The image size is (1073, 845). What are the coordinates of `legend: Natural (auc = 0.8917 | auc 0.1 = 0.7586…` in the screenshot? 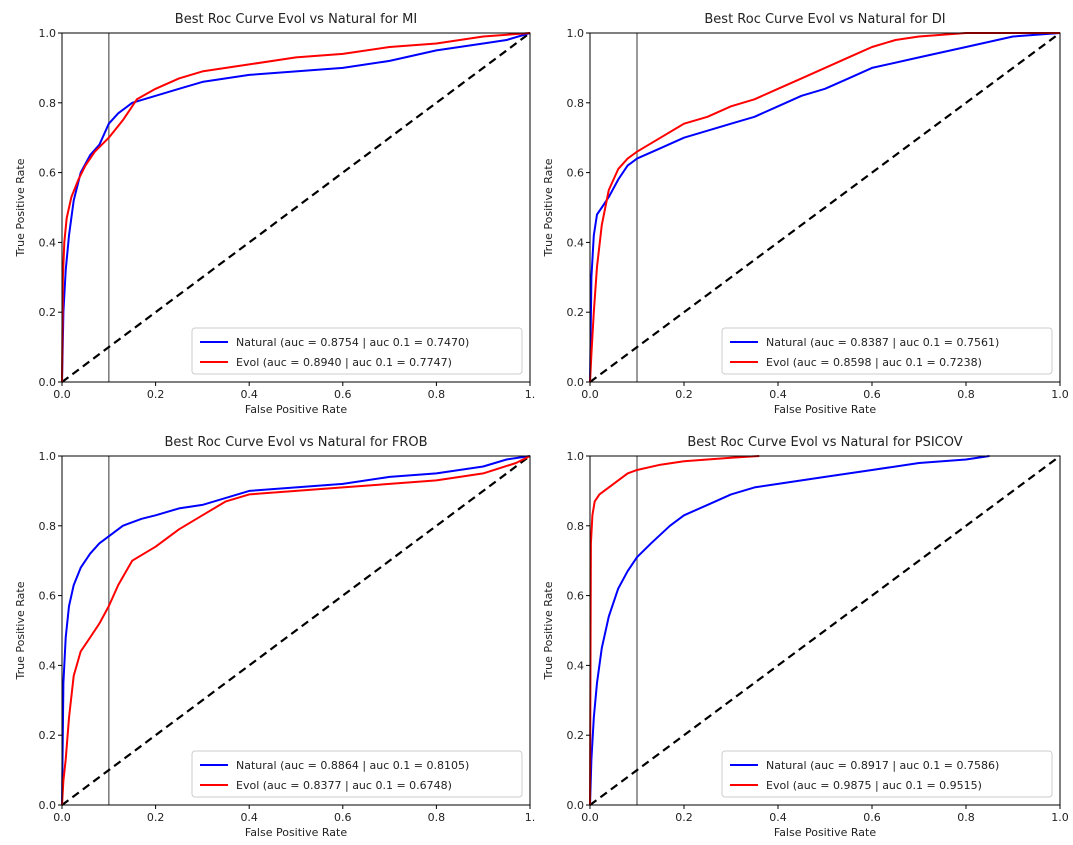 It's located at (887, 774).